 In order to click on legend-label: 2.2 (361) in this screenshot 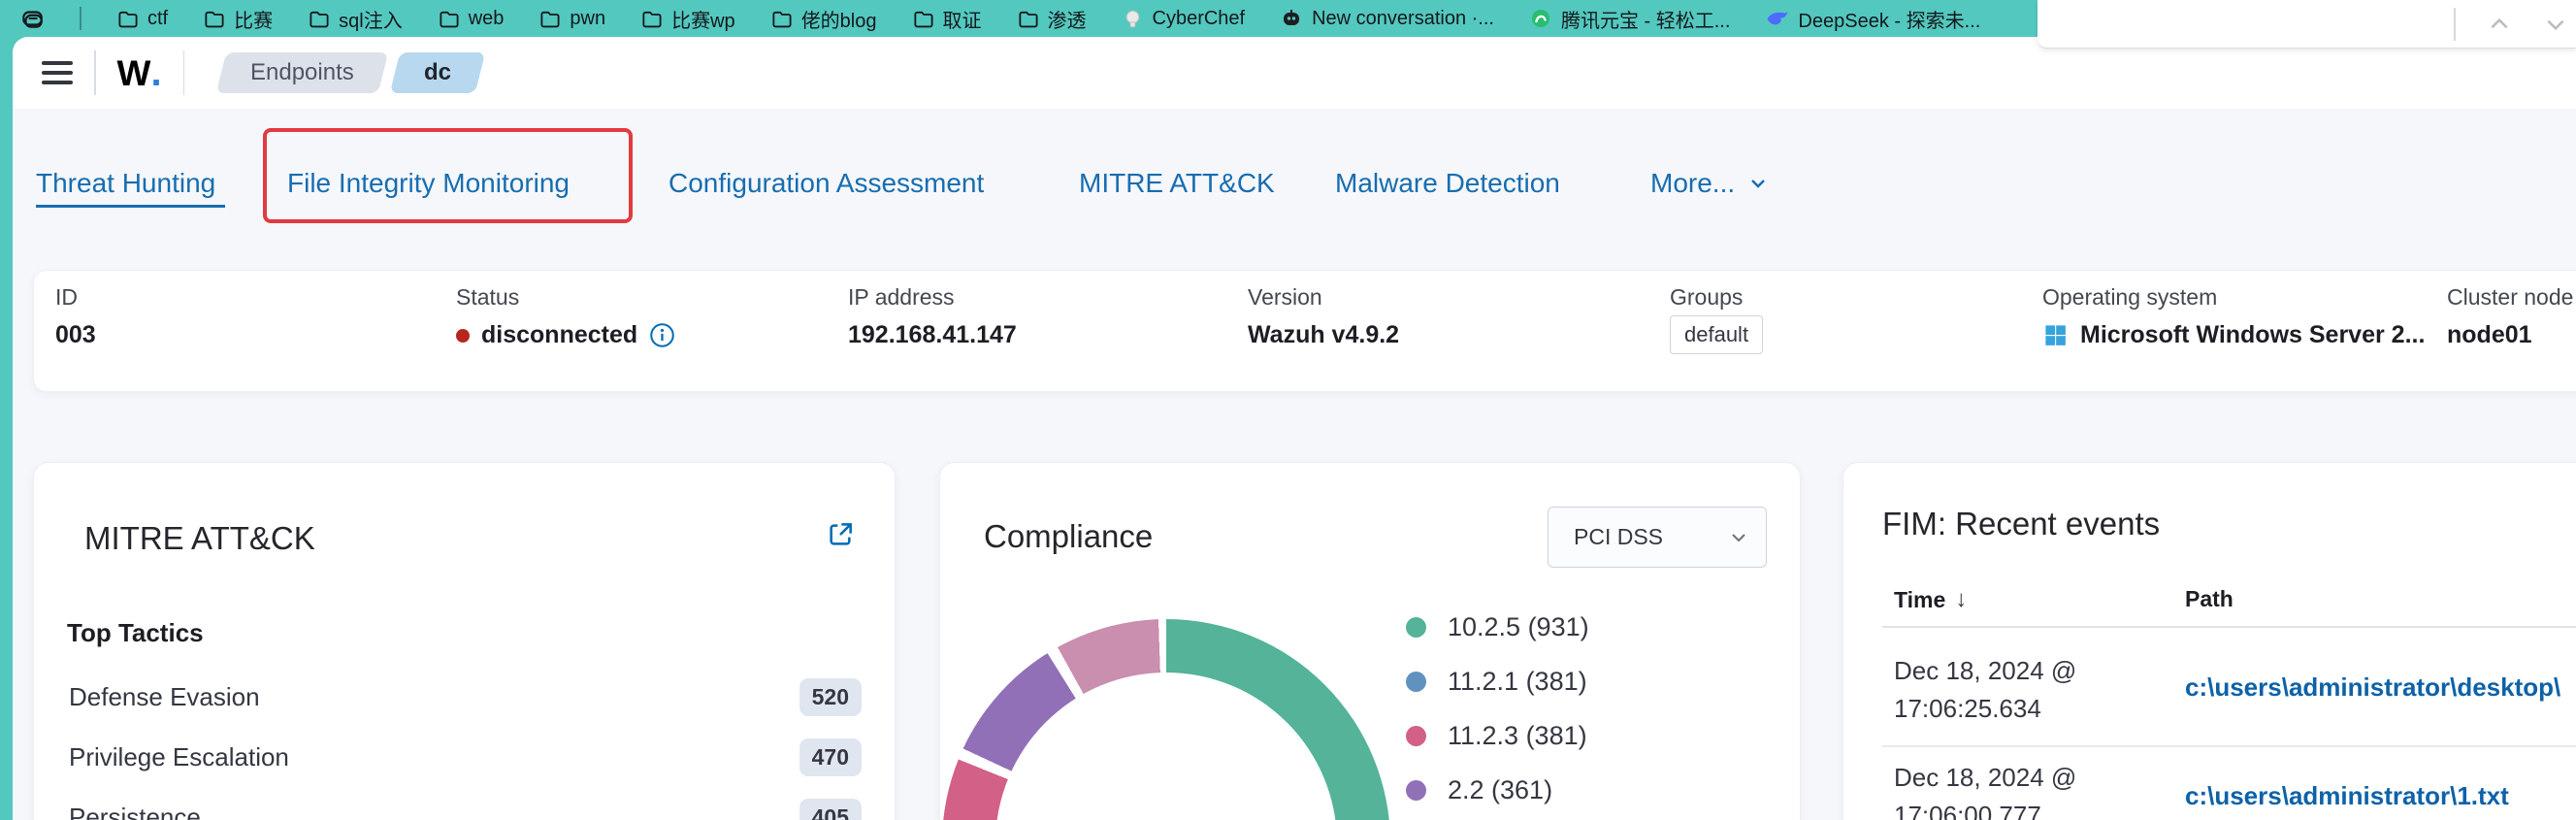, I will do `click(1500, 789)`.